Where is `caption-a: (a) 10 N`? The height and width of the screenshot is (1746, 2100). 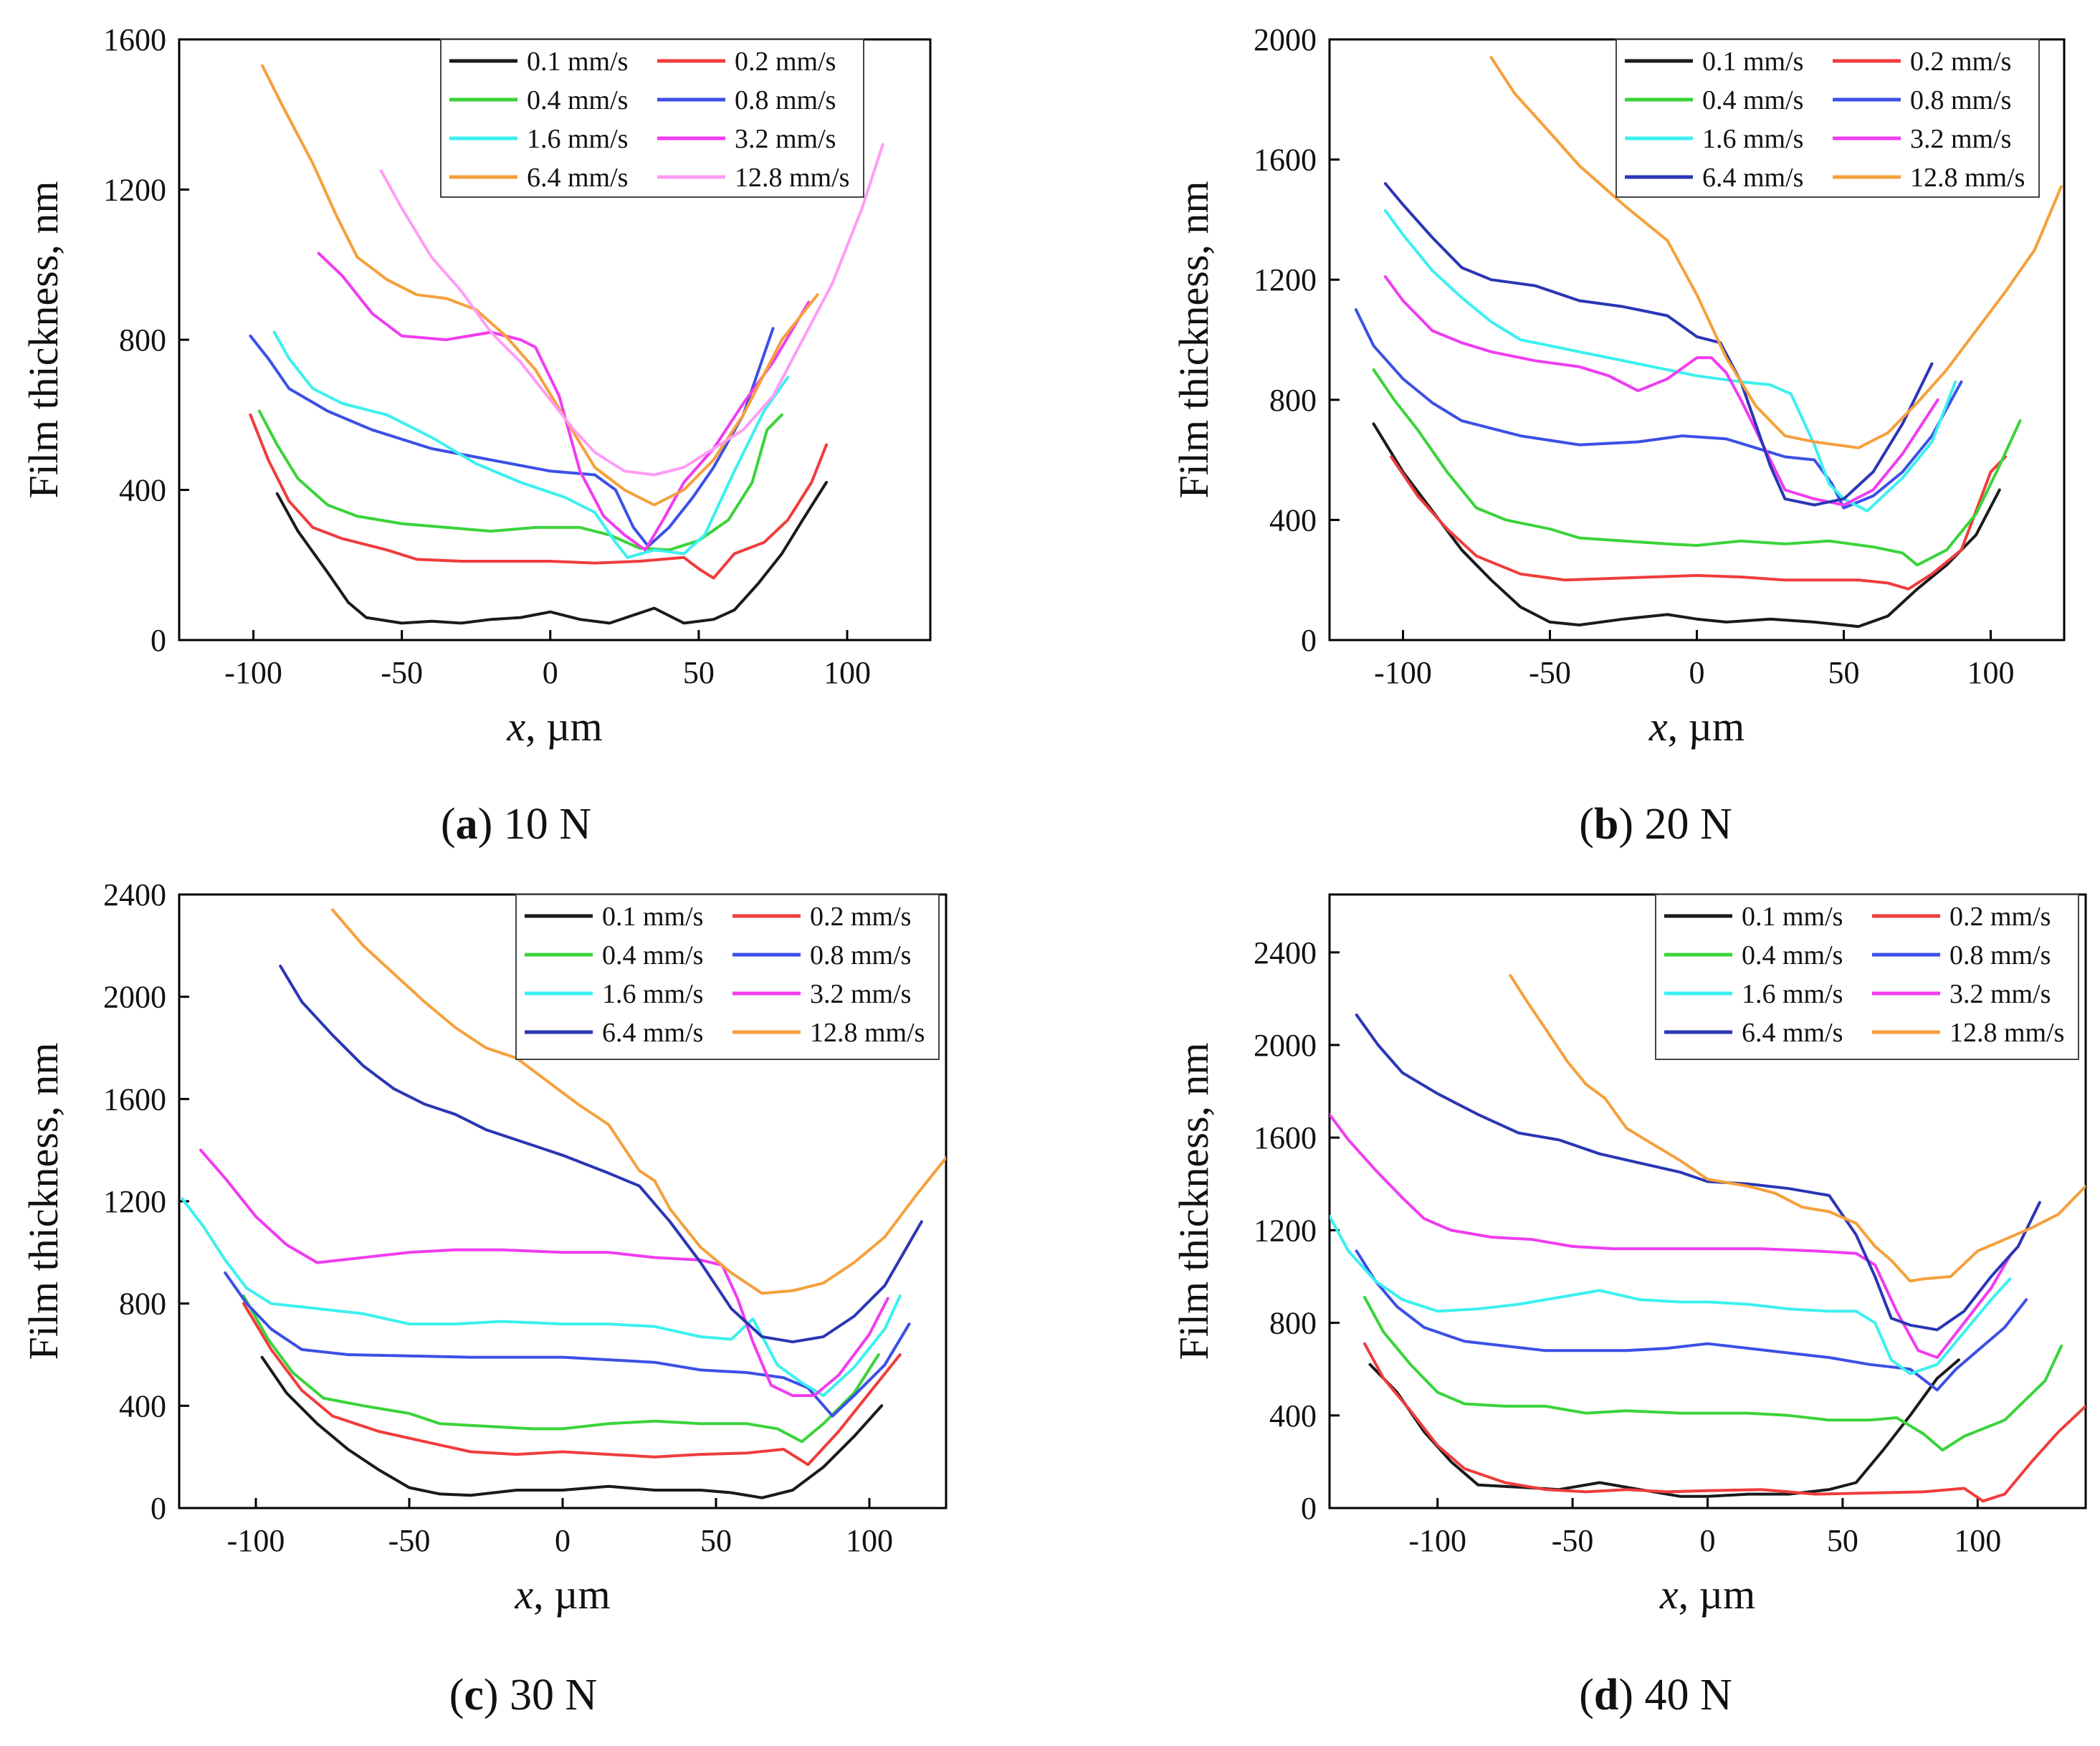 caption-a: (a) 10 N is located at coordinates (516, 824).